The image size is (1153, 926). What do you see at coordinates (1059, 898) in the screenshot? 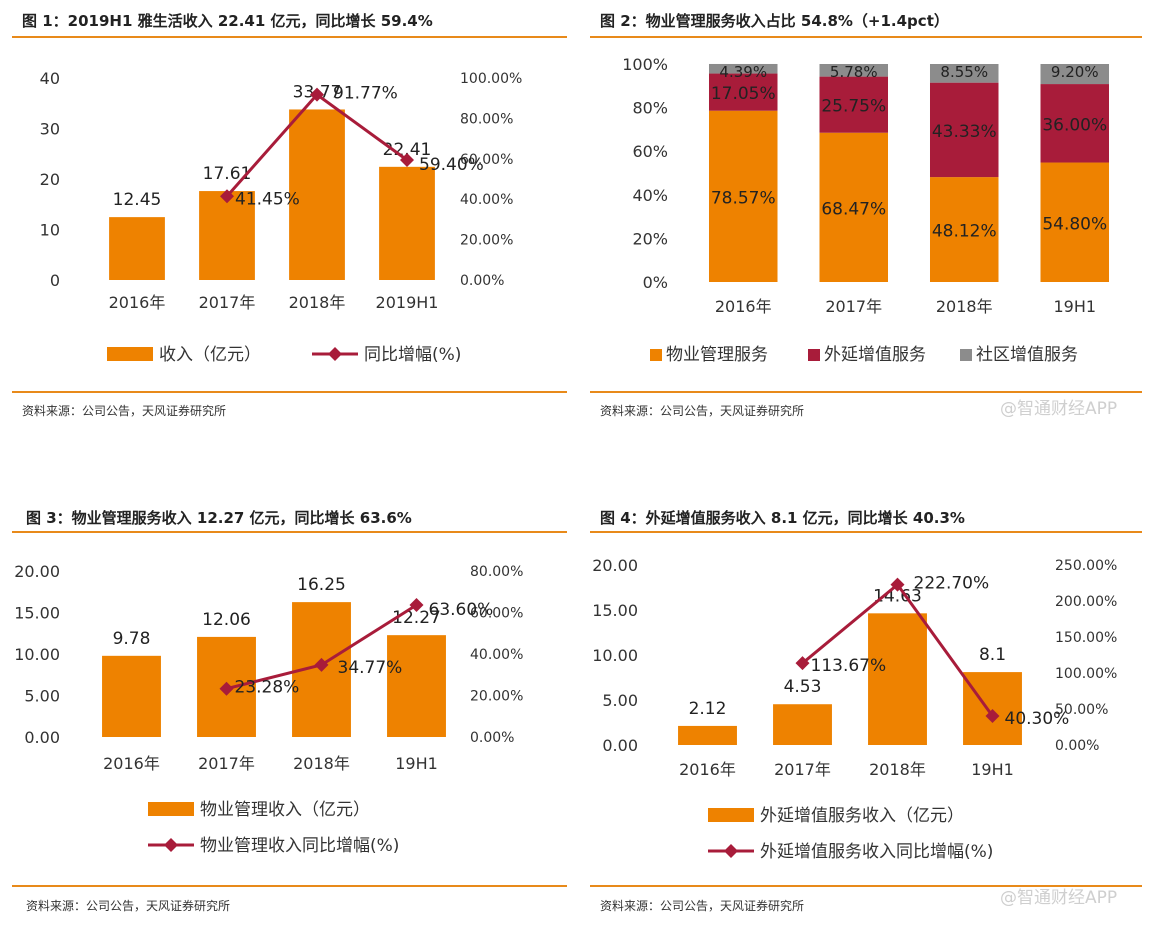
I see `watermark-bottom: @智通财经APP` at bounding box center [1059, 898].